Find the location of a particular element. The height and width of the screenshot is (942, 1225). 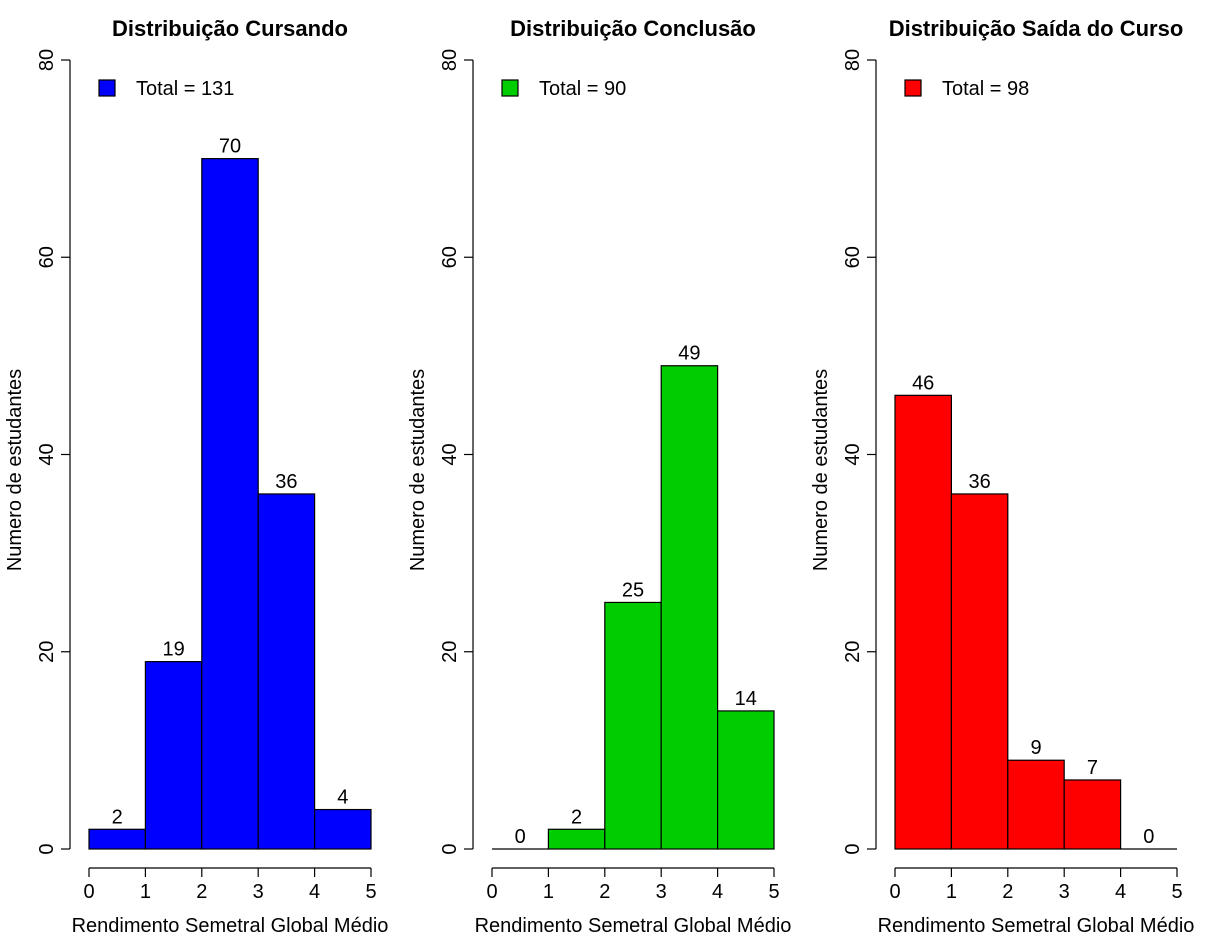

bar-value-label: 9 is located at coordinates (1035, 748).